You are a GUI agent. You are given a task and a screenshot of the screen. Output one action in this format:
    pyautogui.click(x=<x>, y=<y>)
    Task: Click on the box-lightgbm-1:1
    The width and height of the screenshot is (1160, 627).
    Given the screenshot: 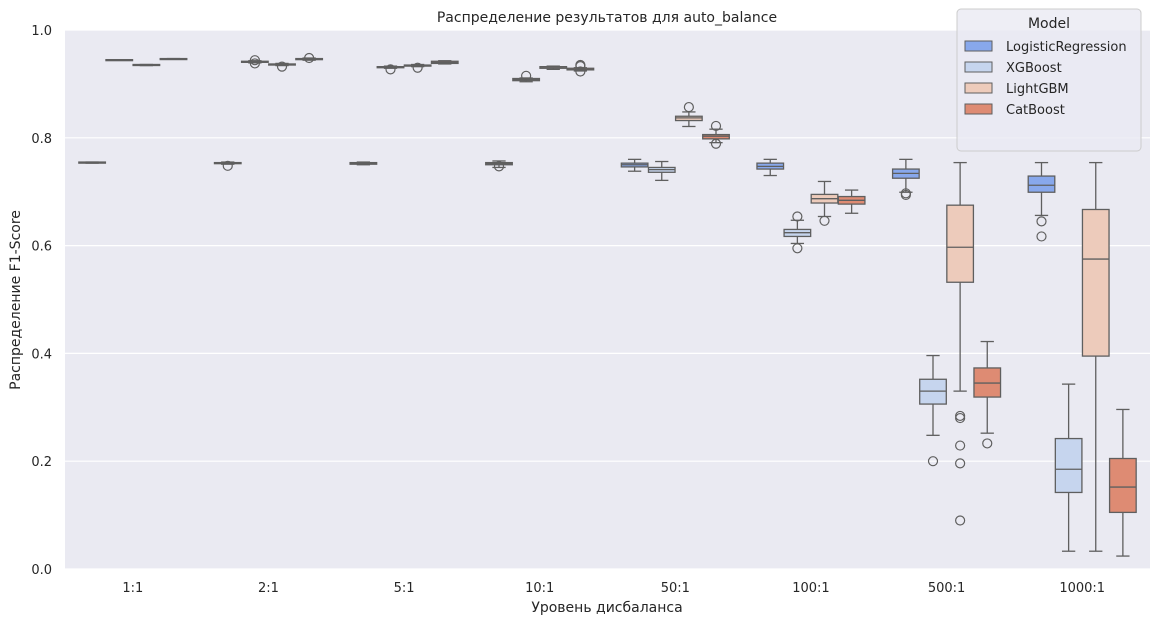 What is the action you would take?
    pyautogui.click(x=146, y=65)
    